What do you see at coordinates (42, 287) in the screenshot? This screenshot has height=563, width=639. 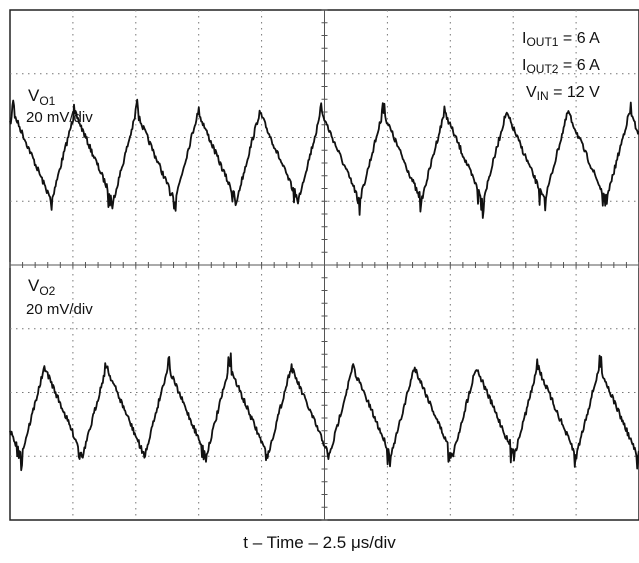 I see `channel-2-label: VO2` at bounding box center [42, 287].